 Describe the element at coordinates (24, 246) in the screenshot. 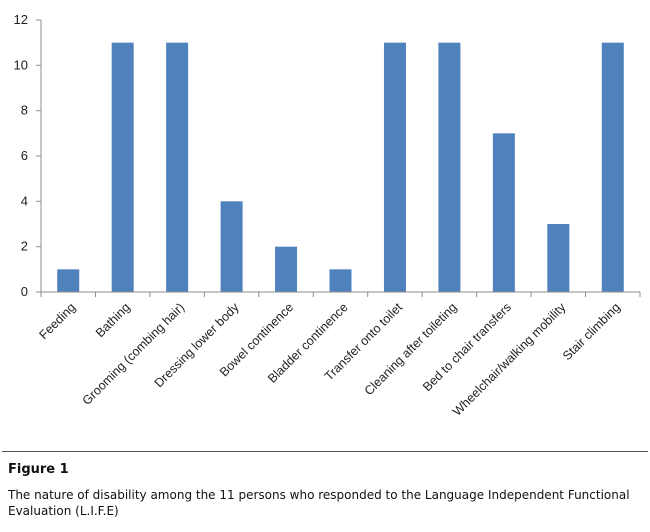

I see `y-tick-label: 2` at that location.